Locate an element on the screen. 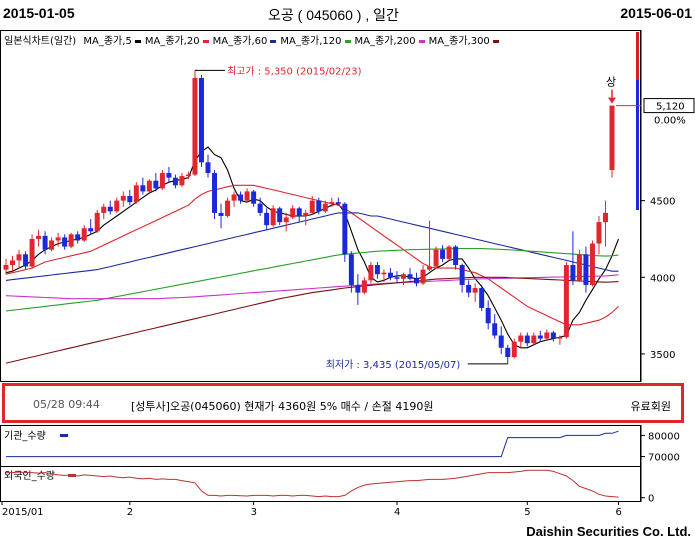 This screenshot has height=542, width=695. institution-volume-panel: 기관_수량 70000 80000 is located at coordinates (340, 446).